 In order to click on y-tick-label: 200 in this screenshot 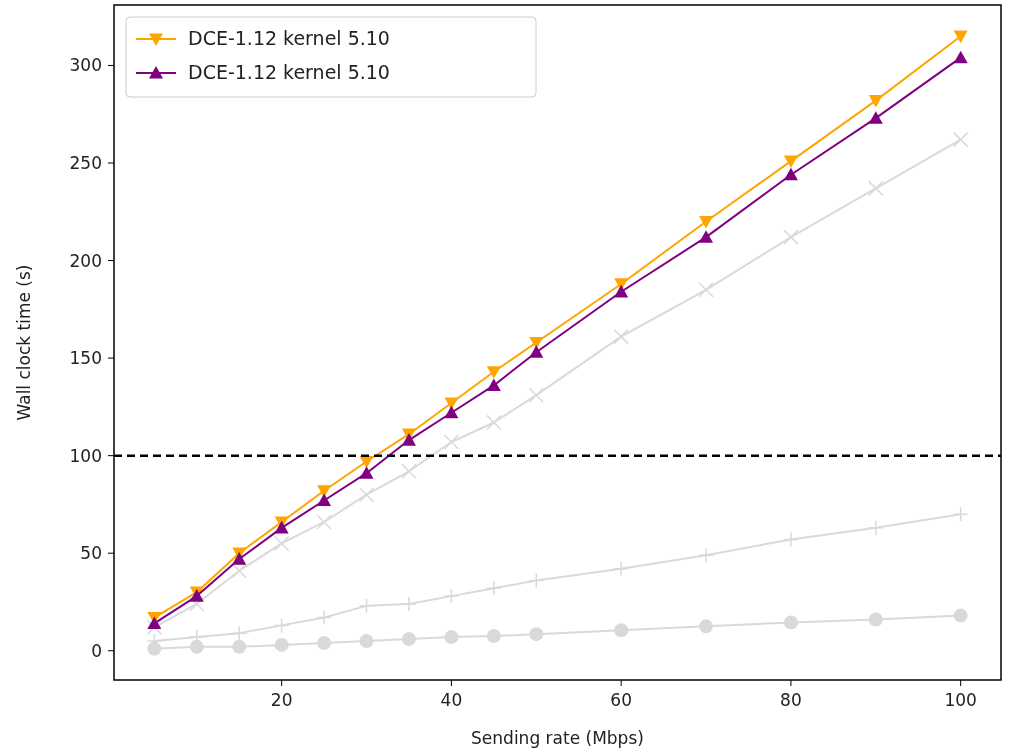, I will do `click(85, 260)`.